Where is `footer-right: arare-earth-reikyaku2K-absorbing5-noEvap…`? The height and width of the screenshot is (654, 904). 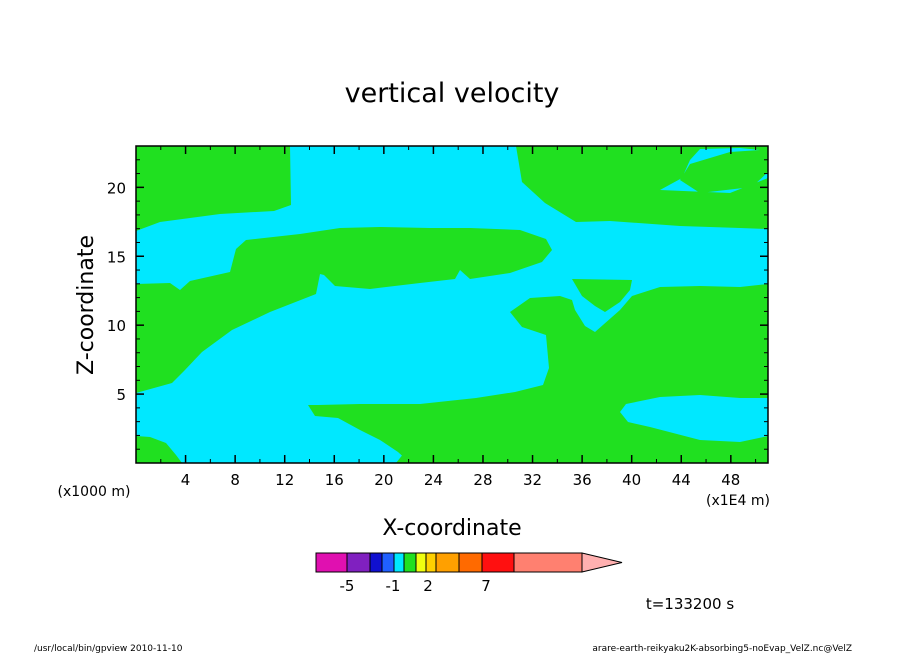
footer-right: arare-earth-reikyaku2K-absorbing5-noEvap… is located at coordinates (722, 649).